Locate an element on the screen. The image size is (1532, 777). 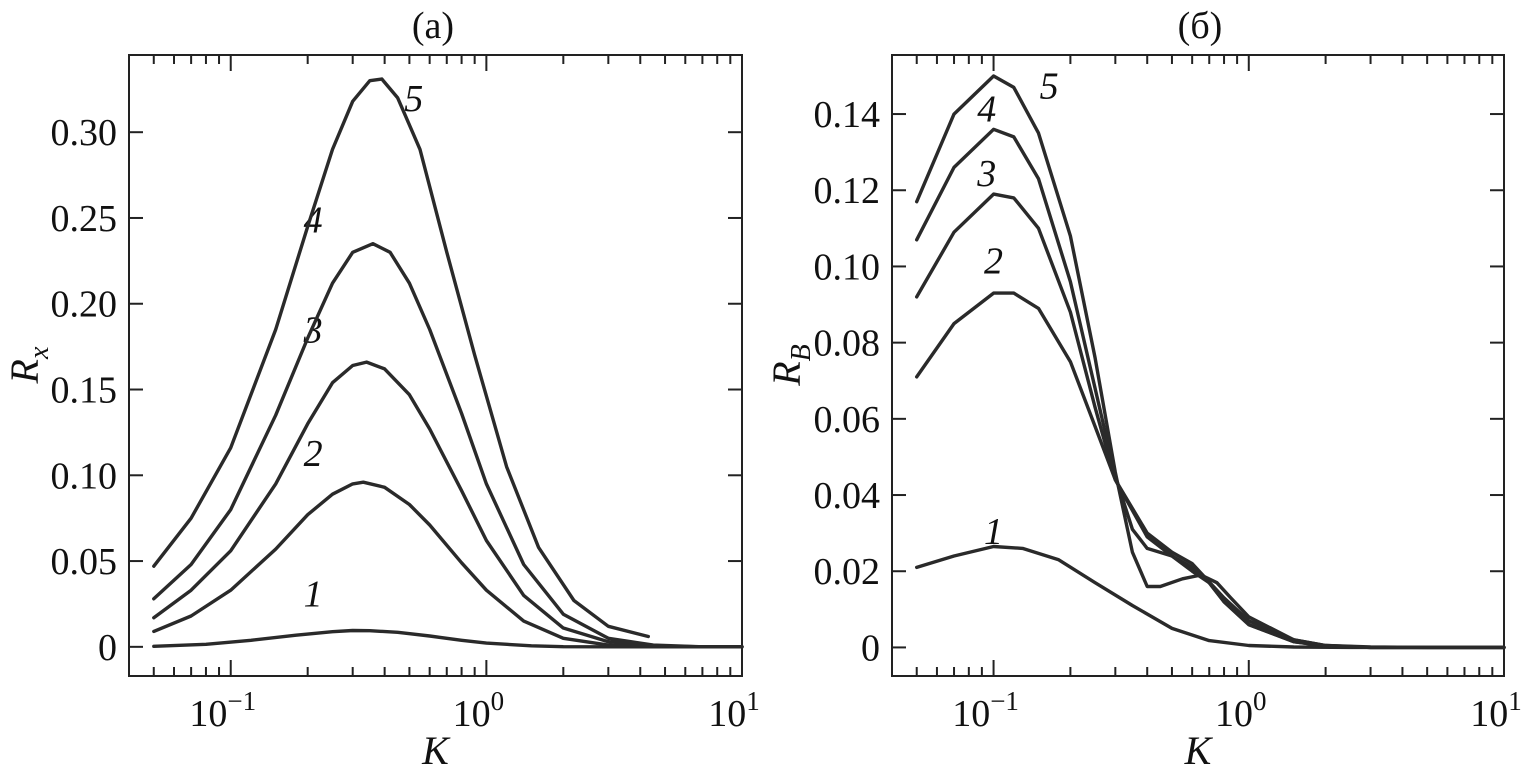
y-tick-label-b: 0.06 is located at coordinates (847, 420).